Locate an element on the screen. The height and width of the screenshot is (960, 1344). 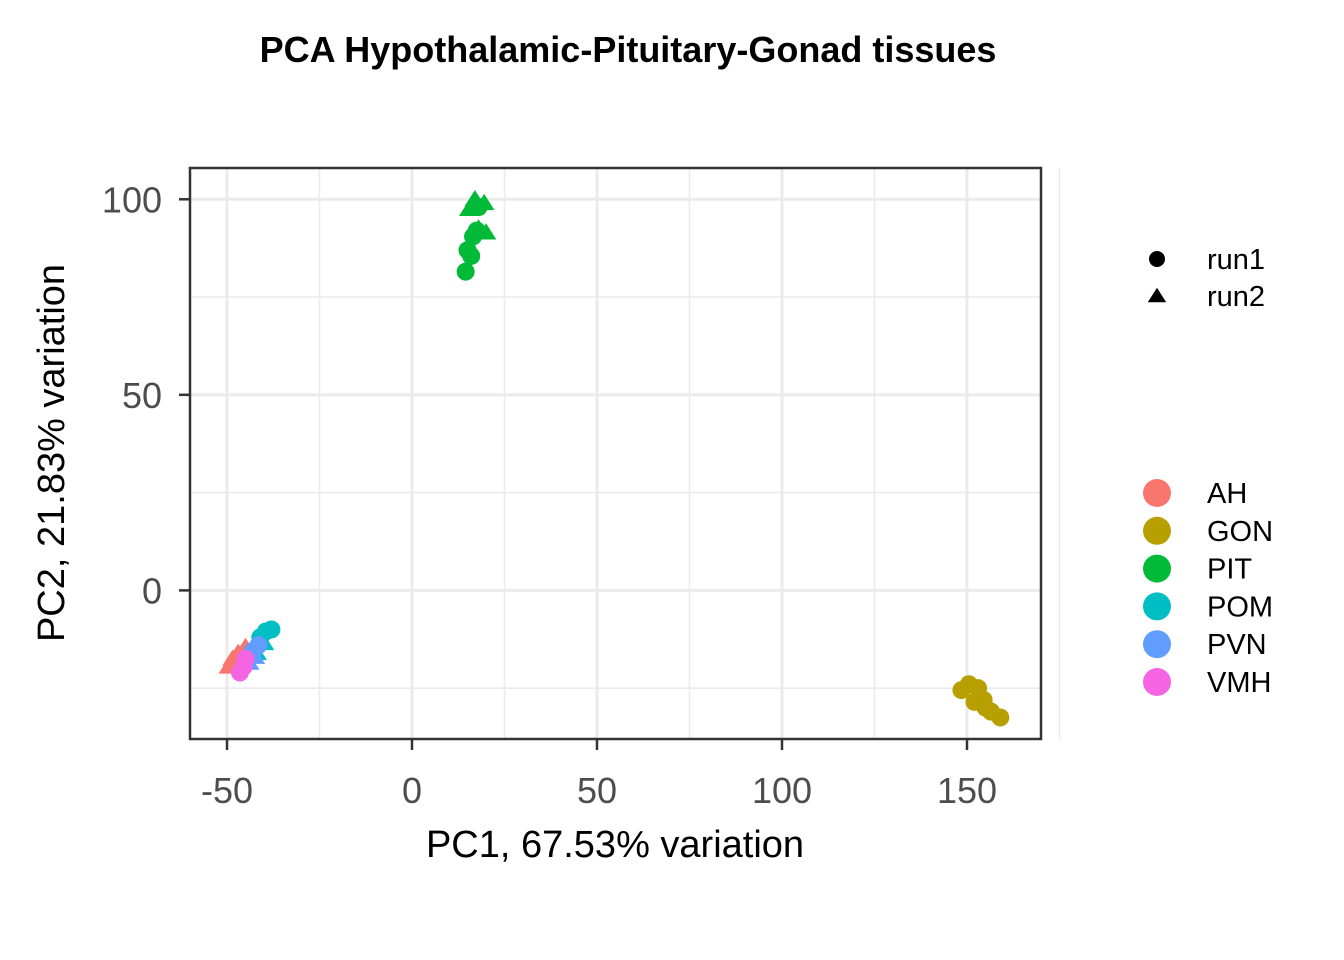
legend-label-vmh: VMH is located at coordinates (1239, 683).